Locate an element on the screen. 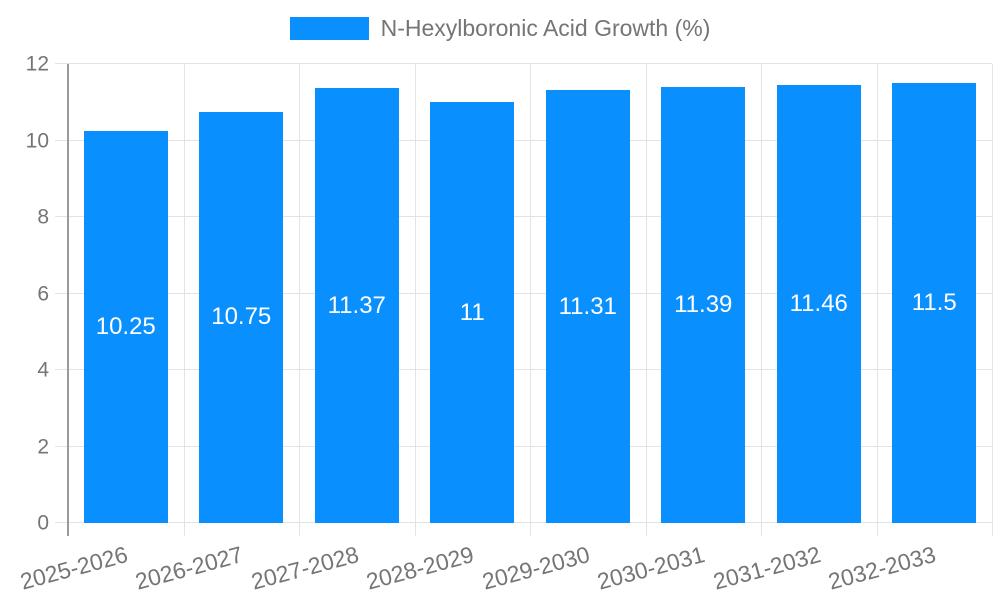 This screenshot has height=600, width=1000. x-axis-tick-label: 2026-2027 is located at coordinates (189, 568).